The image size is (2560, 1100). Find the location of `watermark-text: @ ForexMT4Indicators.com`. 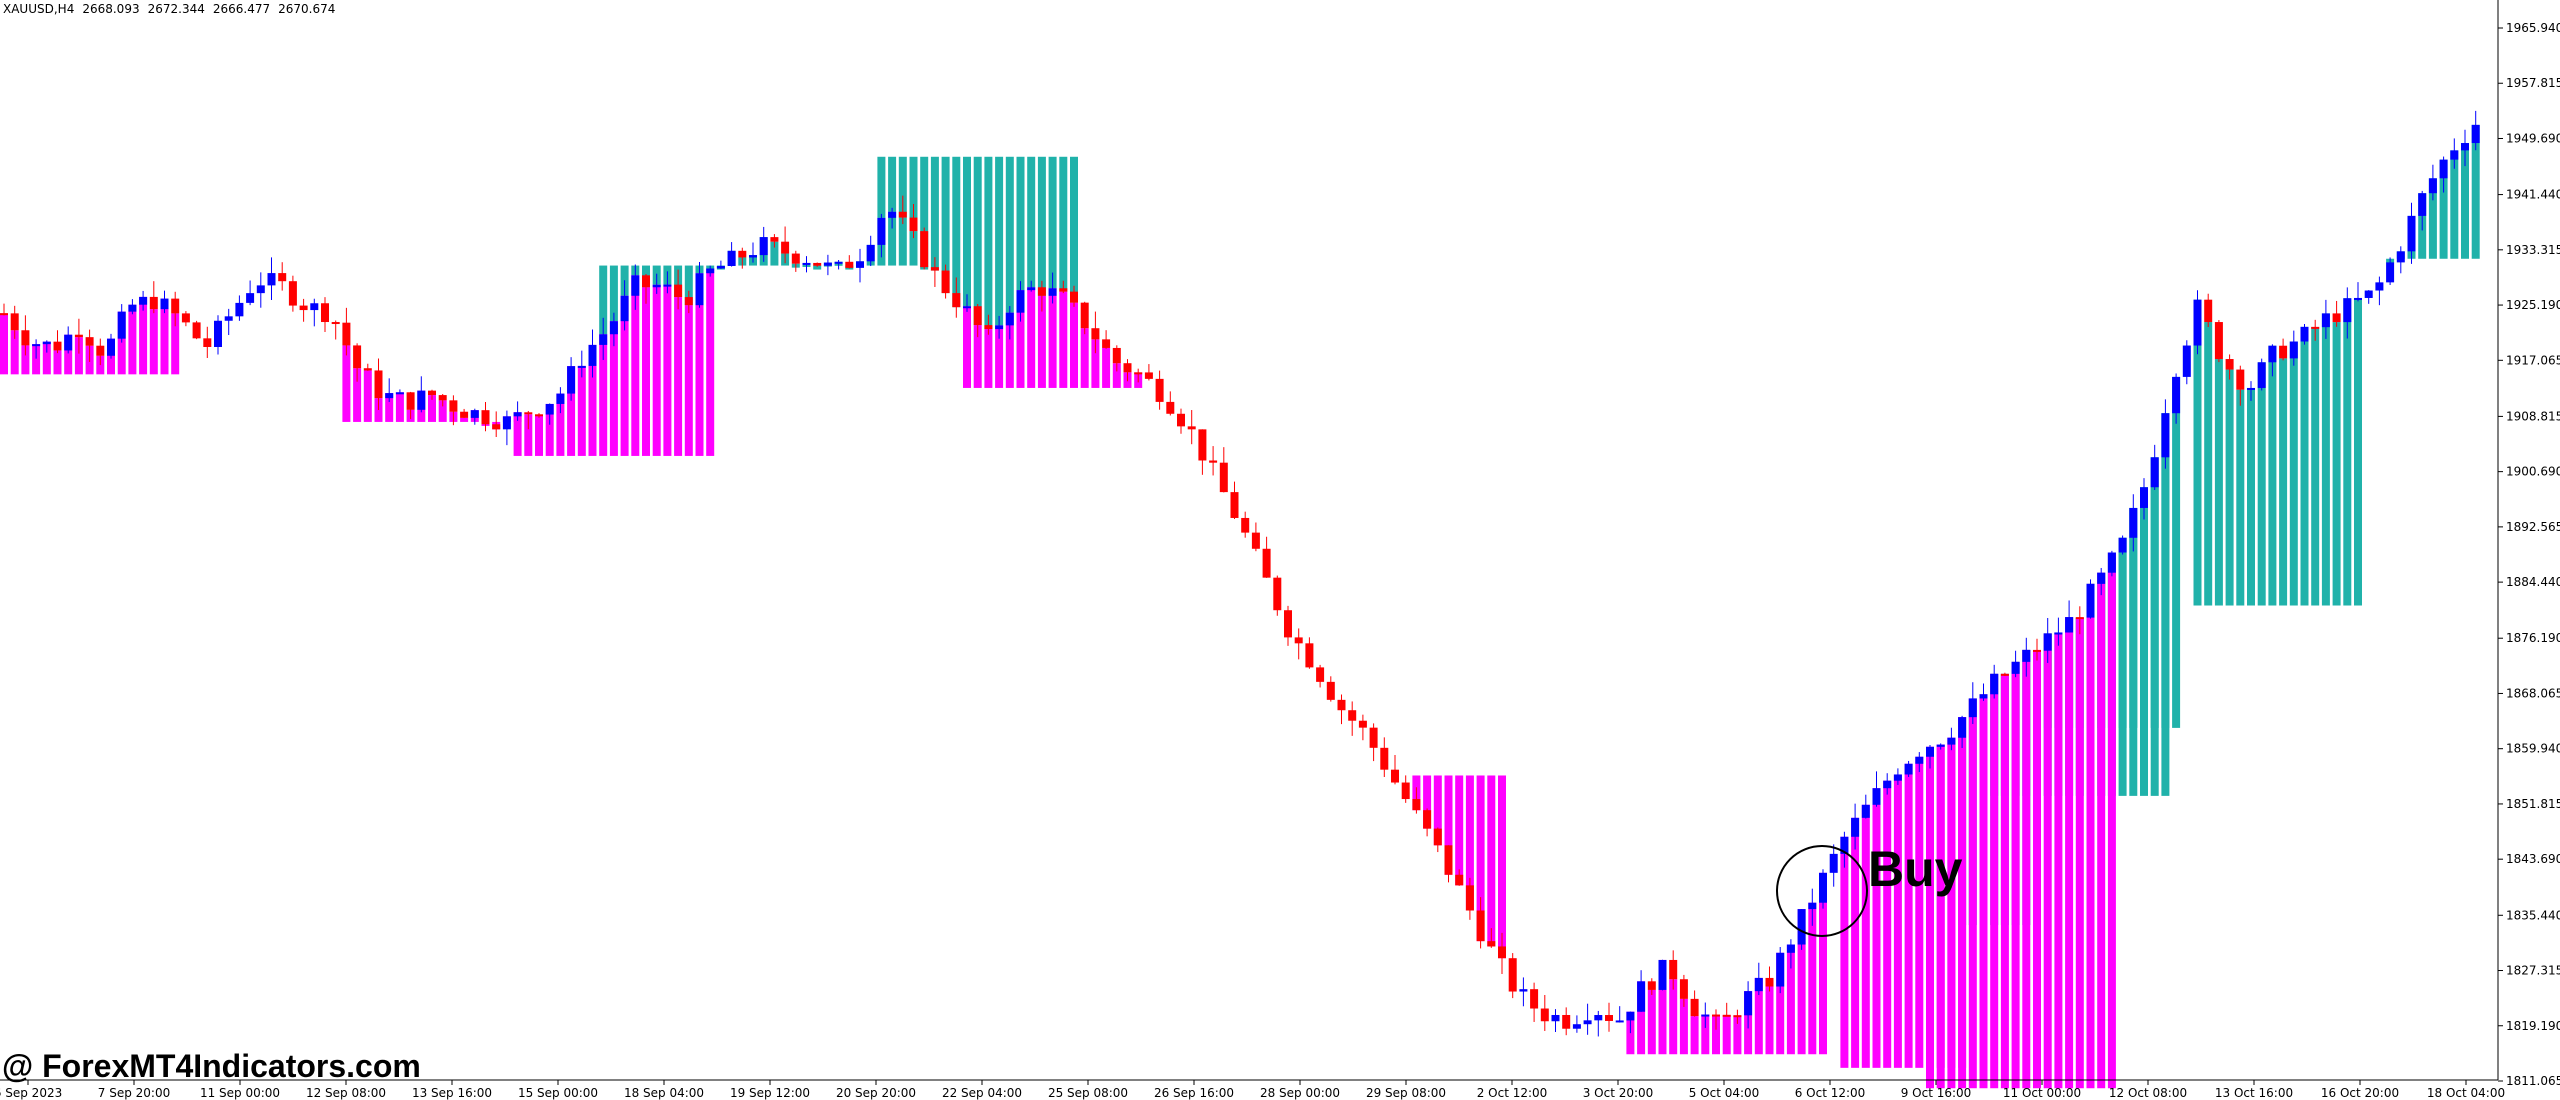

watermark-text: @ ForexMT4Indicators.com is located at coordinates (211, 1066).